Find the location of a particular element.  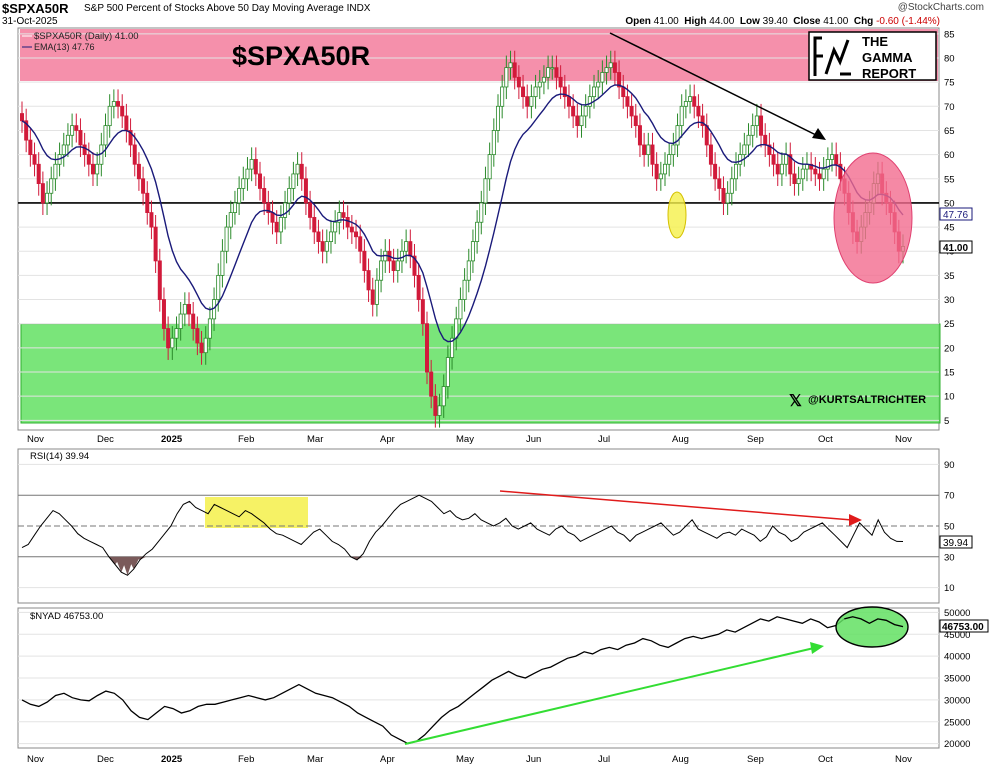

last-value-box is located at coordinates (956, 247).